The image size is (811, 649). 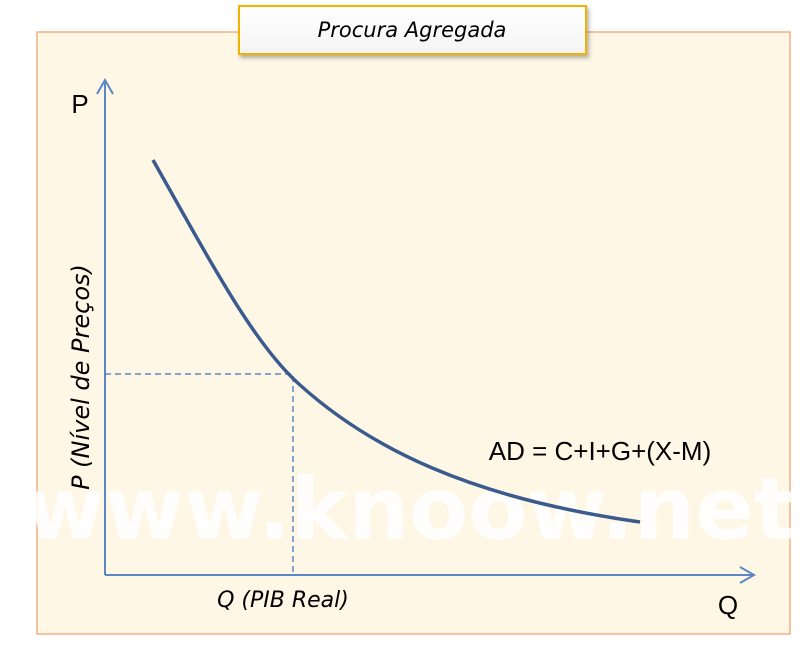 I want to click on title: Procura Agregada, so click(x=412, y=30).